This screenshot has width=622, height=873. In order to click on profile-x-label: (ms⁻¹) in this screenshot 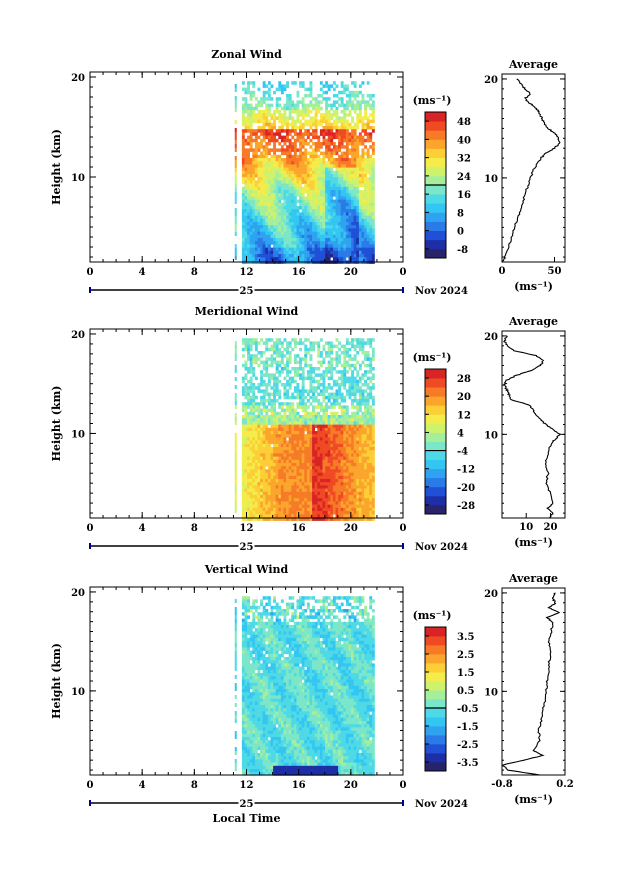, I will do `click(533, 799)`.